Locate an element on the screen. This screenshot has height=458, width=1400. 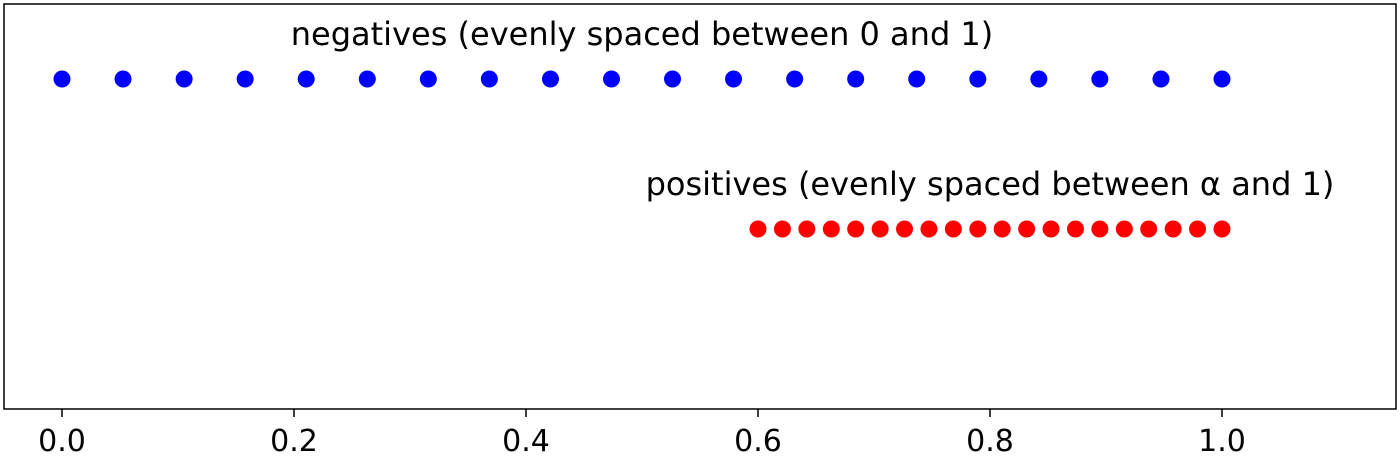
x-tick-label: 1.0 is located at coordinates (1222, 441).